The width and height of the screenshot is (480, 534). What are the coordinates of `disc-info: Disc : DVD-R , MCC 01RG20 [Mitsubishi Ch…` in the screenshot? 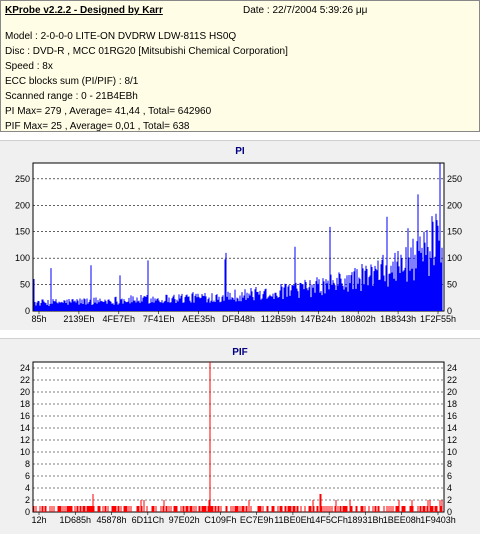 It's located at (146, 51).